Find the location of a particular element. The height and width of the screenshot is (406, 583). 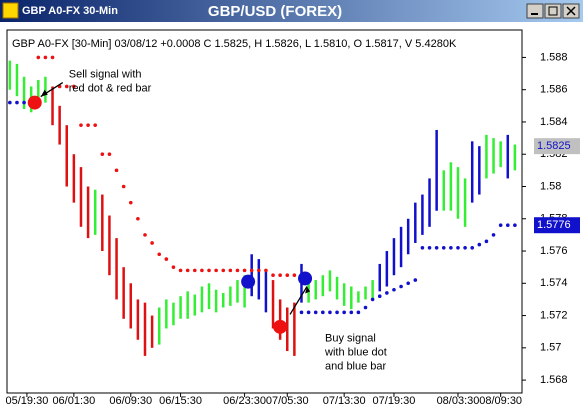

x-tick-label: 06/01:30 is located at coordinates (73, 400).